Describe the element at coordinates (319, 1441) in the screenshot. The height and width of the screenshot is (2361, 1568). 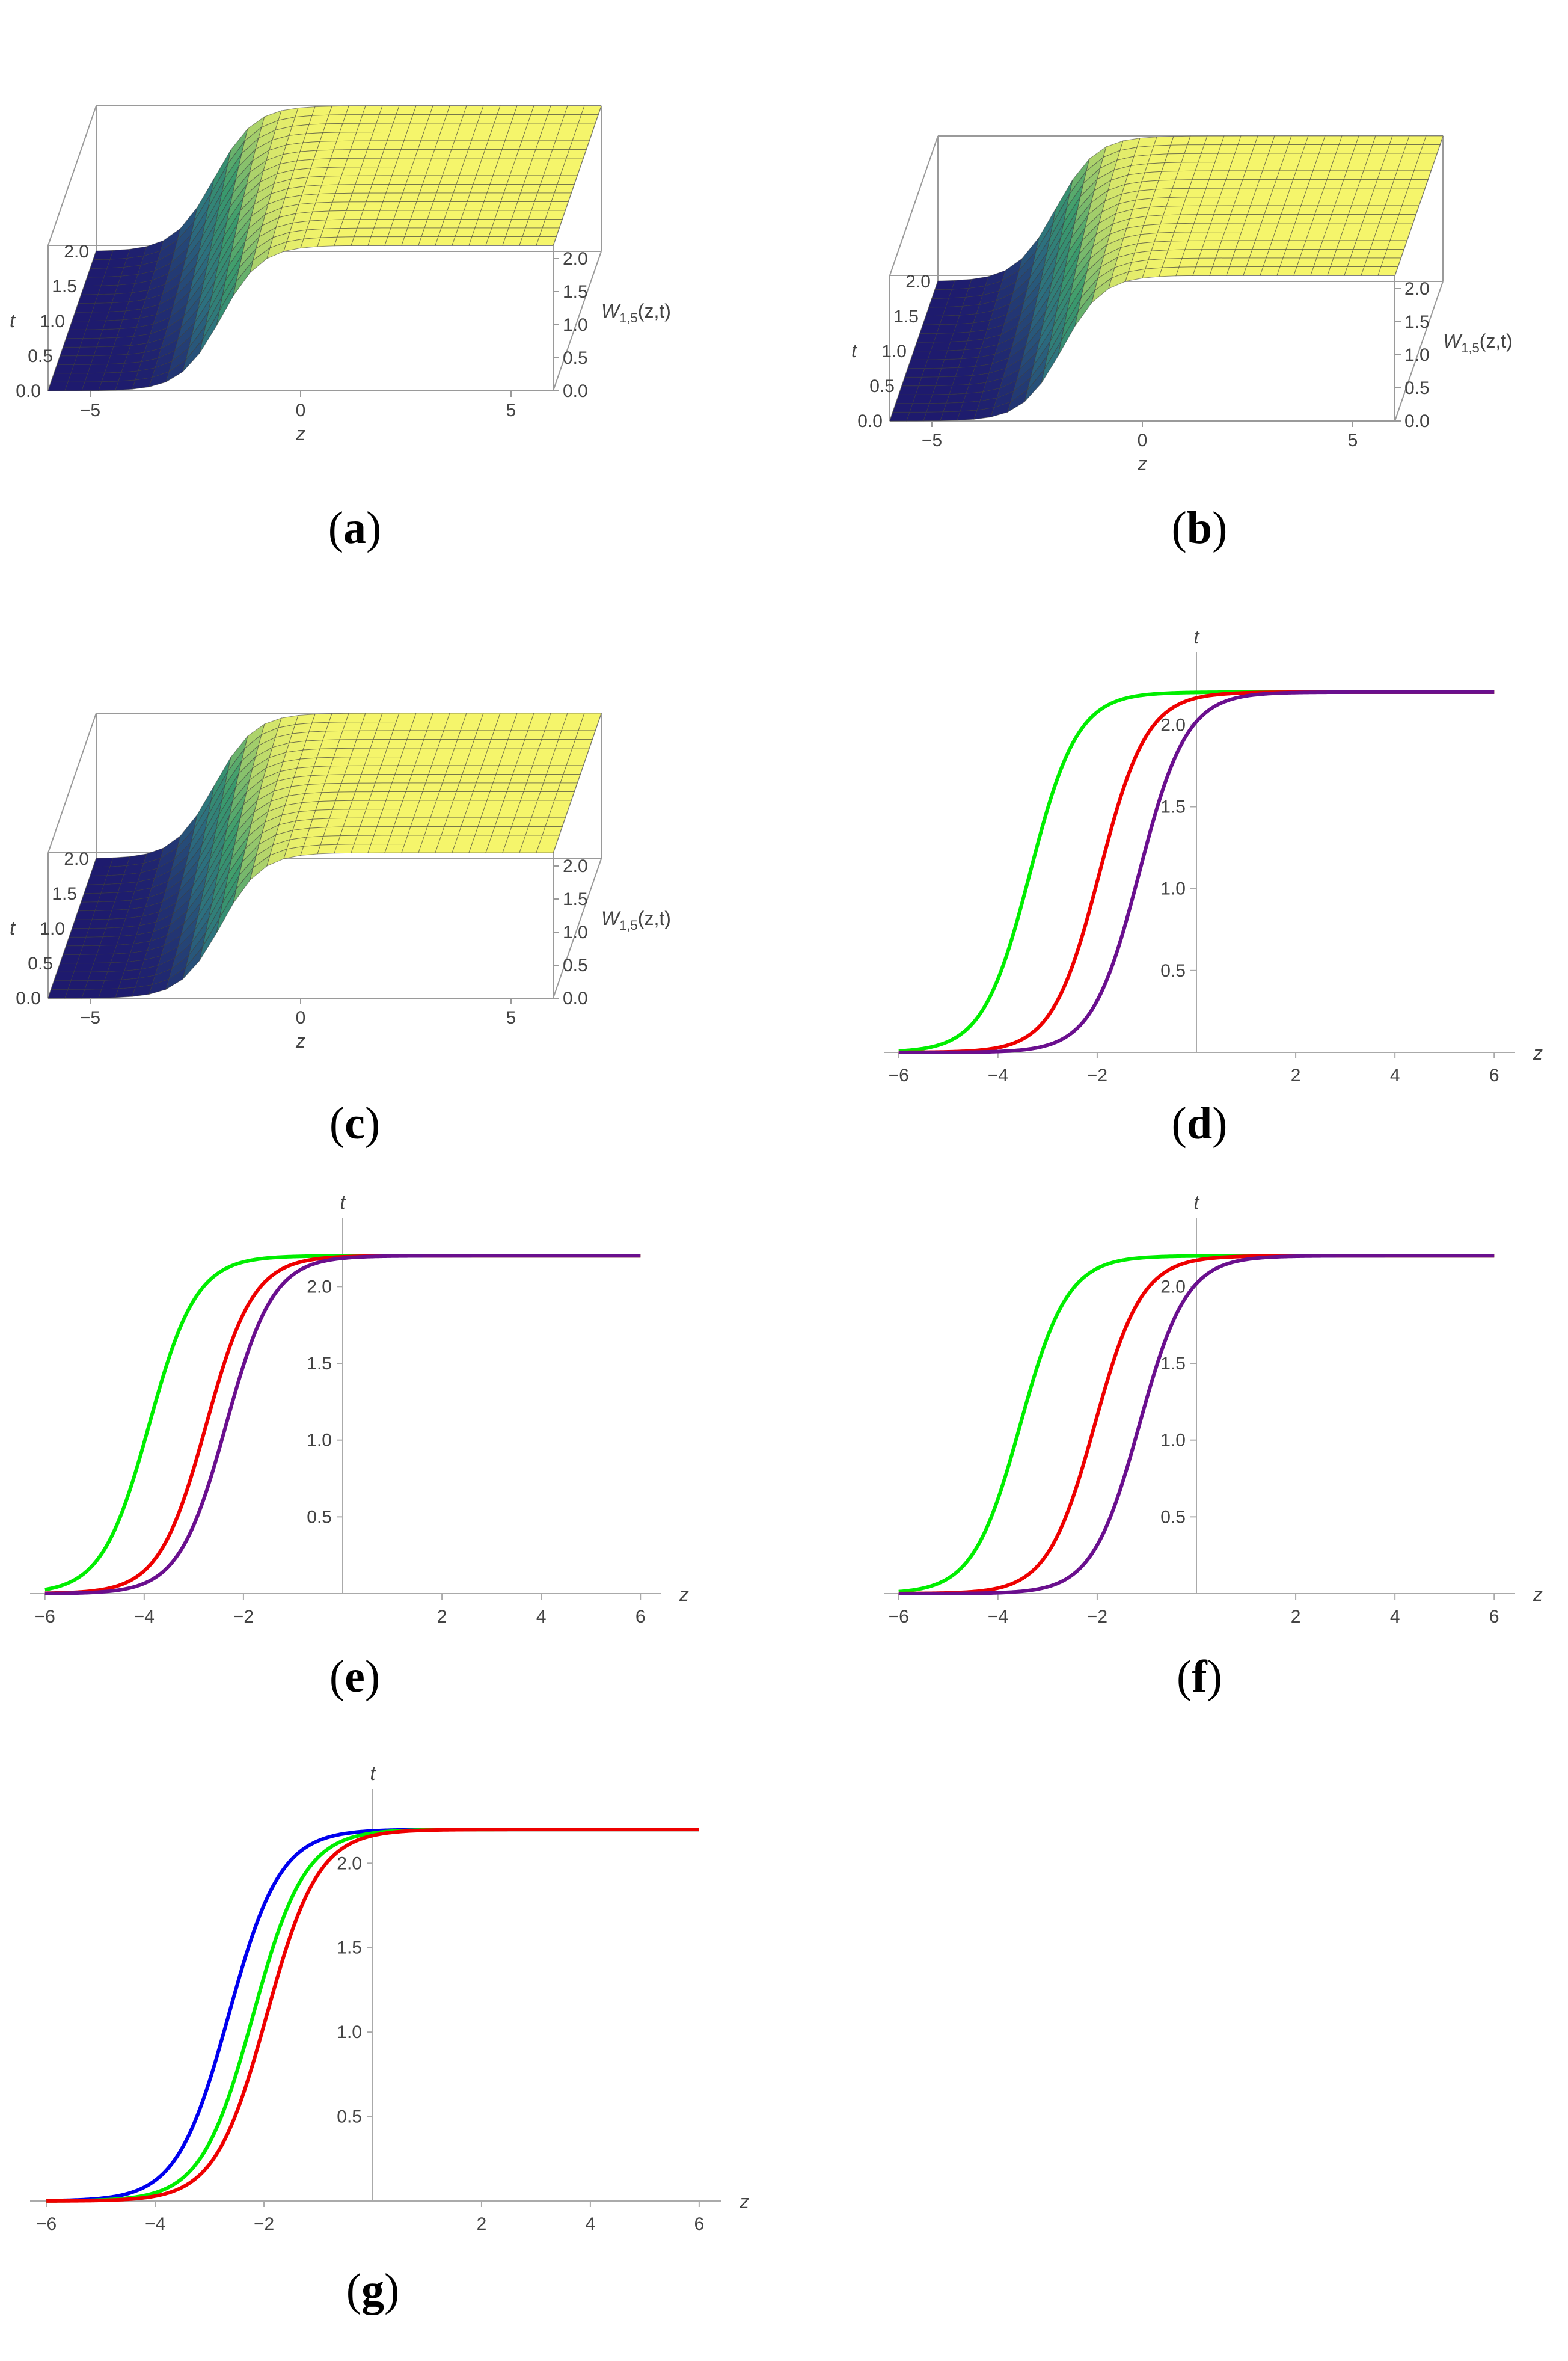
I see `y-tick-label: 1.0` at that location.